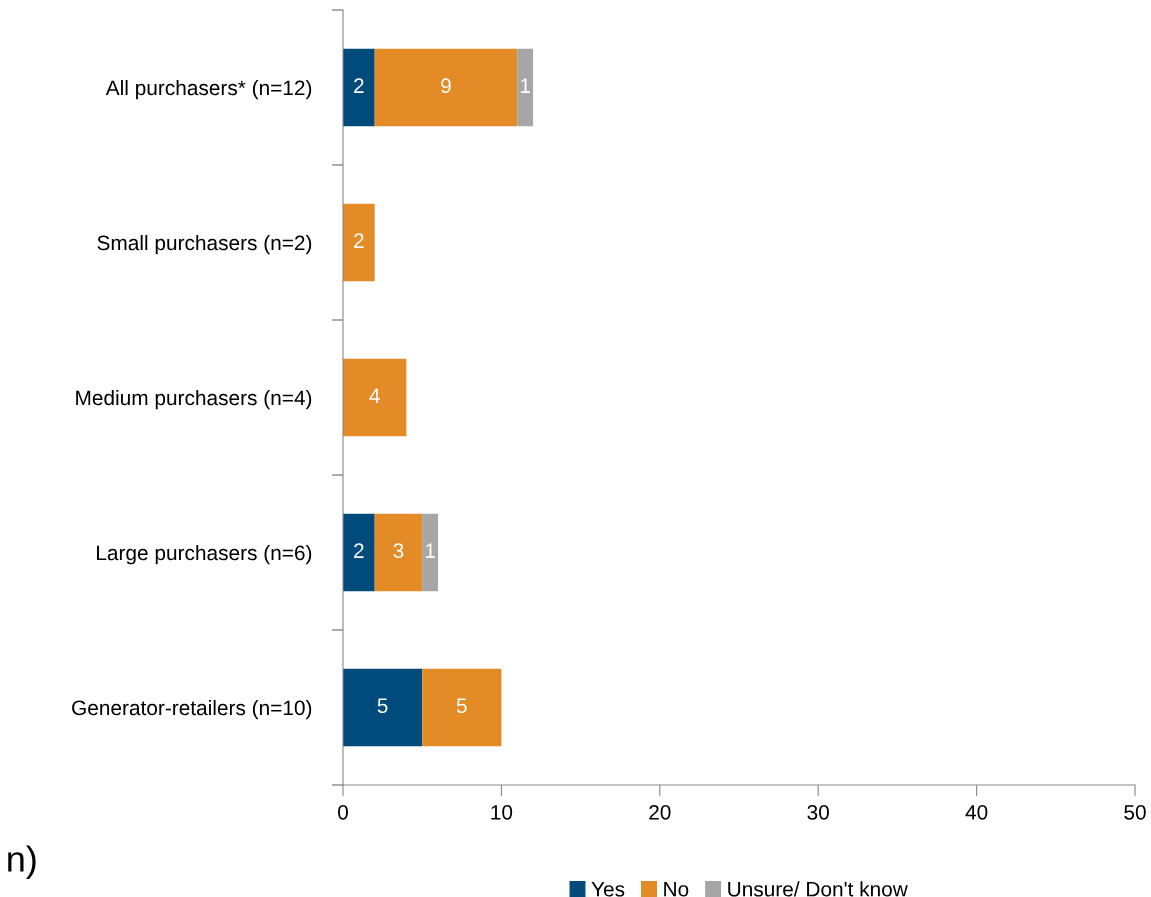  Describe the element at coordinates (818, 889) in the screenshot. I see `legend-label: Unsure/ Don't know` at that location.